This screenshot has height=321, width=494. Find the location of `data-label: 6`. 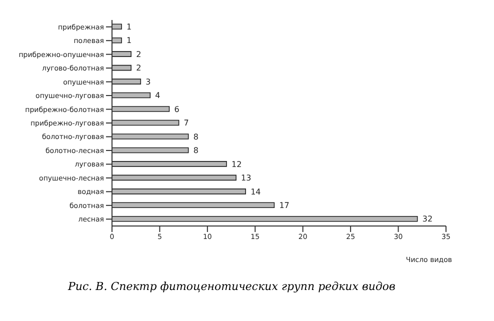

data-label: 6 is located at coordinates (177, 109).